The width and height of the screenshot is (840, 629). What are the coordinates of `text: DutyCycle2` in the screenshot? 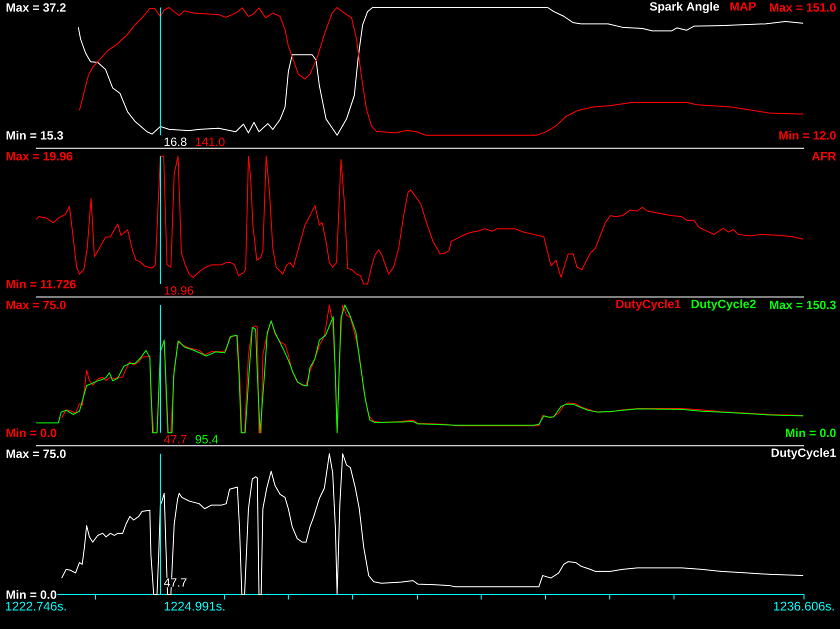 It's located at (724, 305).